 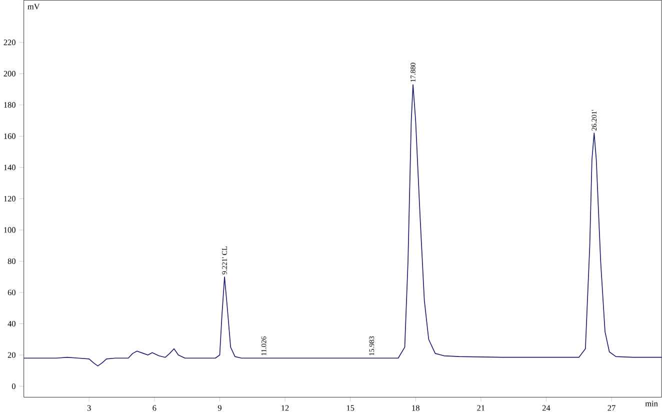 What do you see at coordinates (10, 136) in the screenshot?
I see `y-tick-label: 160` at bounding box center [10, 136].